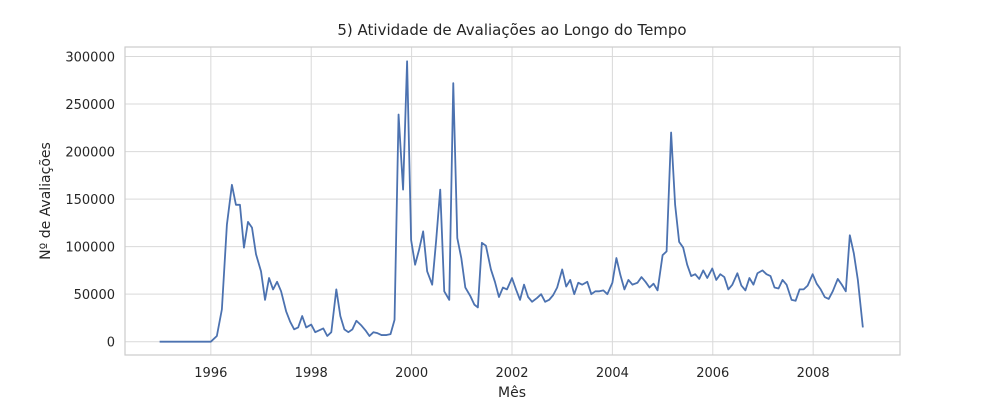  What do you see at coordinates (111, 343) in the screenshot?
I see `y-tick-label: 0` at bounding box center [111, 343].